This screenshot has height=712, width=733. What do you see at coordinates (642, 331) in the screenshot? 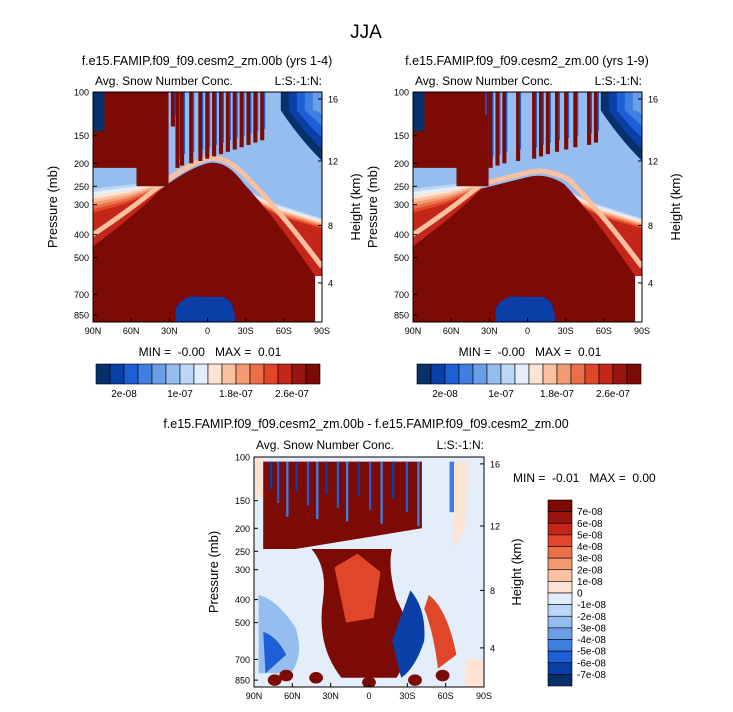
I see `panel-b-xtick-label: 90S` at bounding box center [642, 331].